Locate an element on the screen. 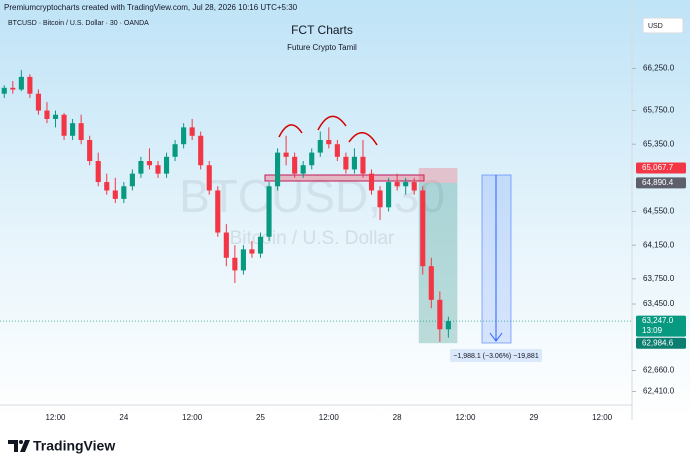 The image size is (690, 462). measure-label-box is located at coordinates (496, 355).